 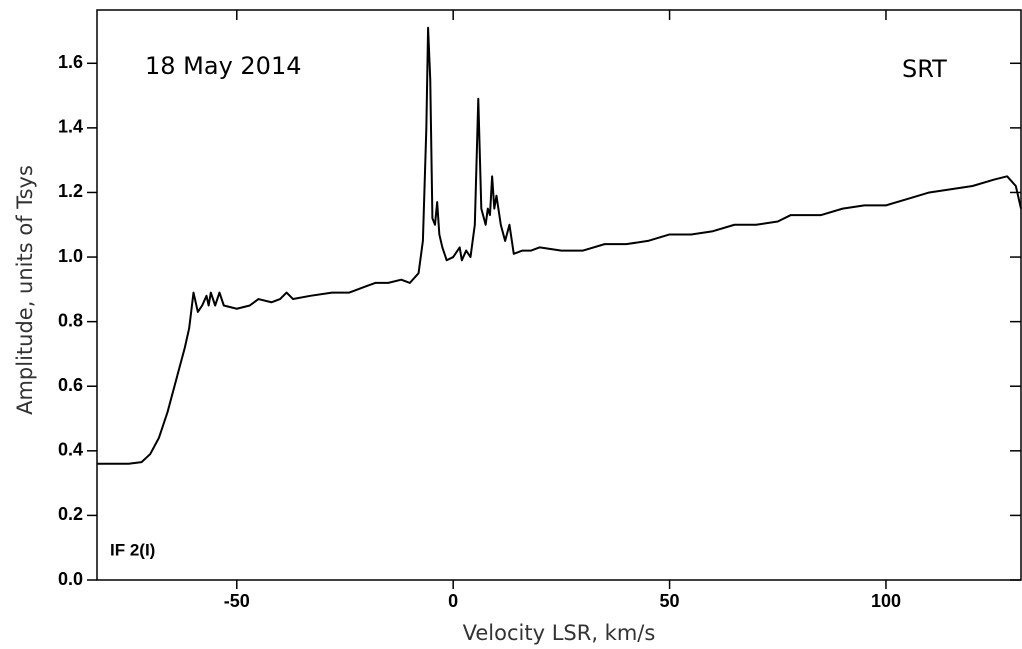 What do you see at coordinates (70, 514) in the screenshot?
I see `y-tick-label: 0.2` at bounding box center [70, 514].